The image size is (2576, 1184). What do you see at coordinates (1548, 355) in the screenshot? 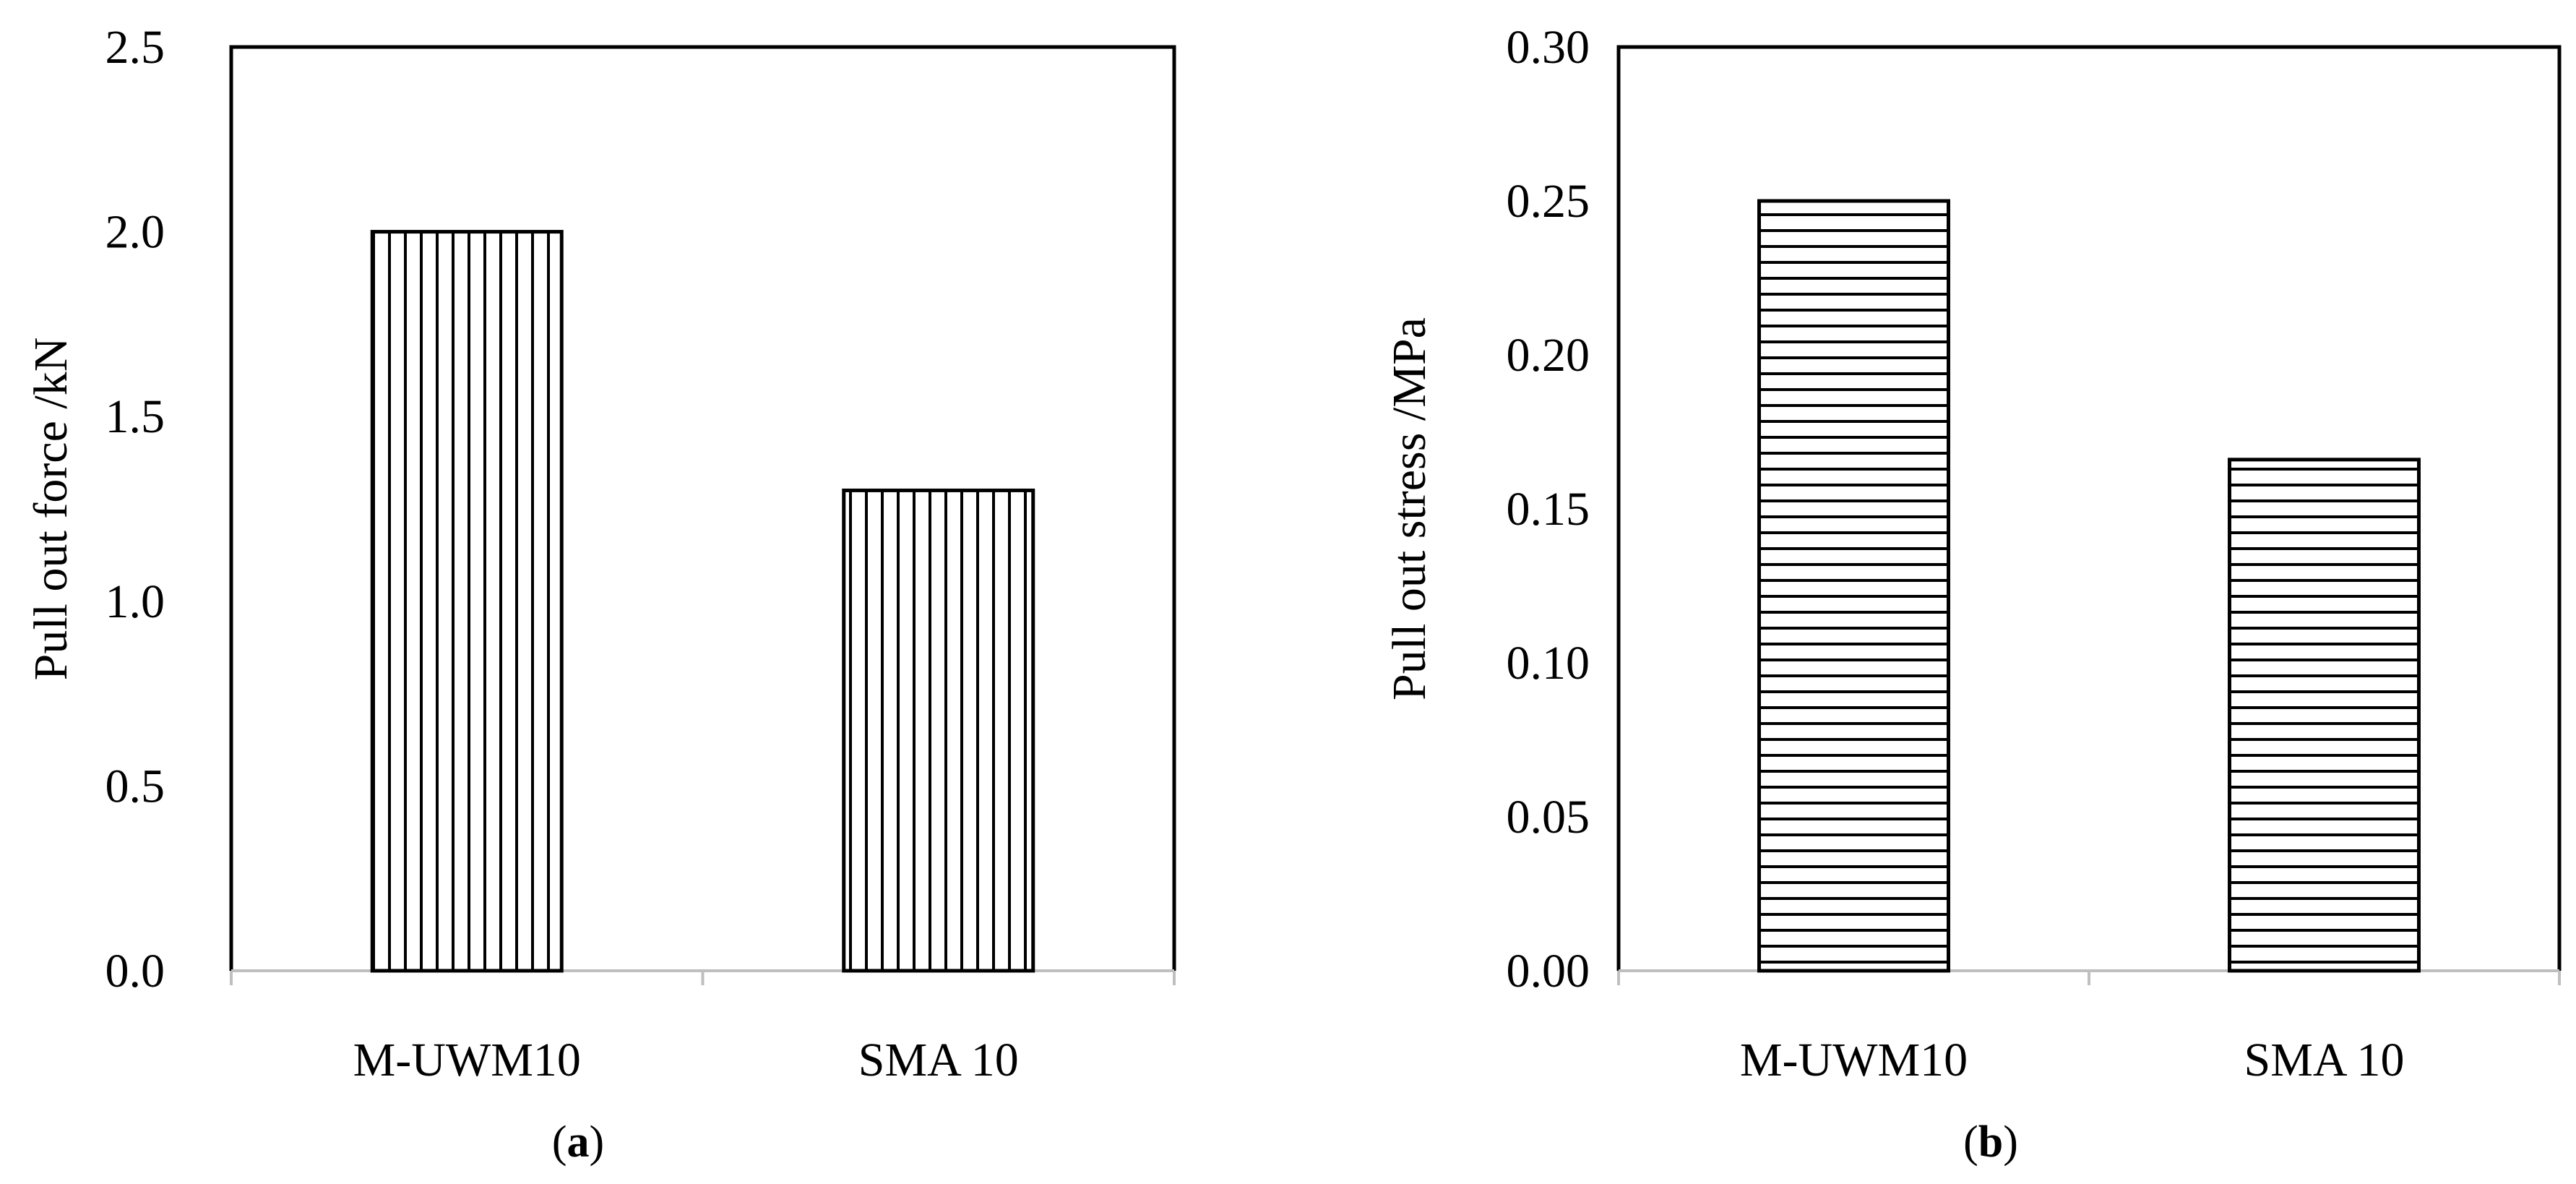
I see `y-tick-label: 0.20` at bounding box center [1548, 355].